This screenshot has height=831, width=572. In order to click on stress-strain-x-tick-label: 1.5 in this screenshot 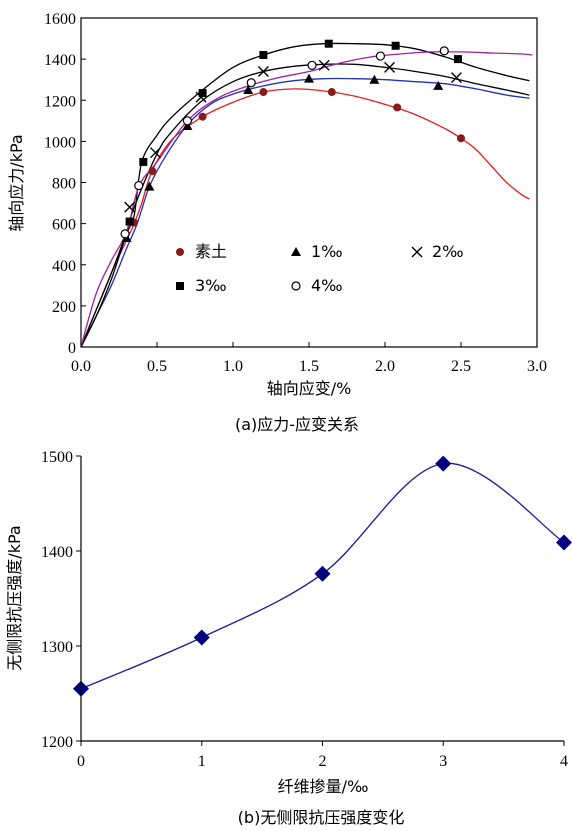, I will do `click(309, 366)`.